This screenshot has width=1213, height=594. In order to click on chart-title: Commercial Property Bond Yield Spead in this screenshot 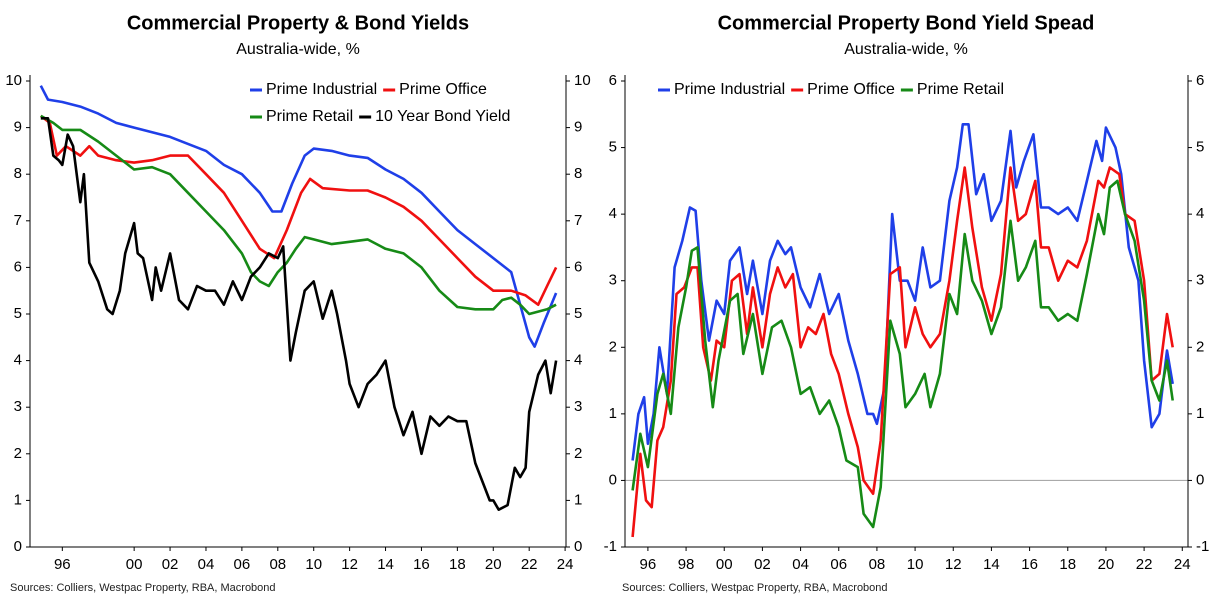, I will do `click(906, 23)`.